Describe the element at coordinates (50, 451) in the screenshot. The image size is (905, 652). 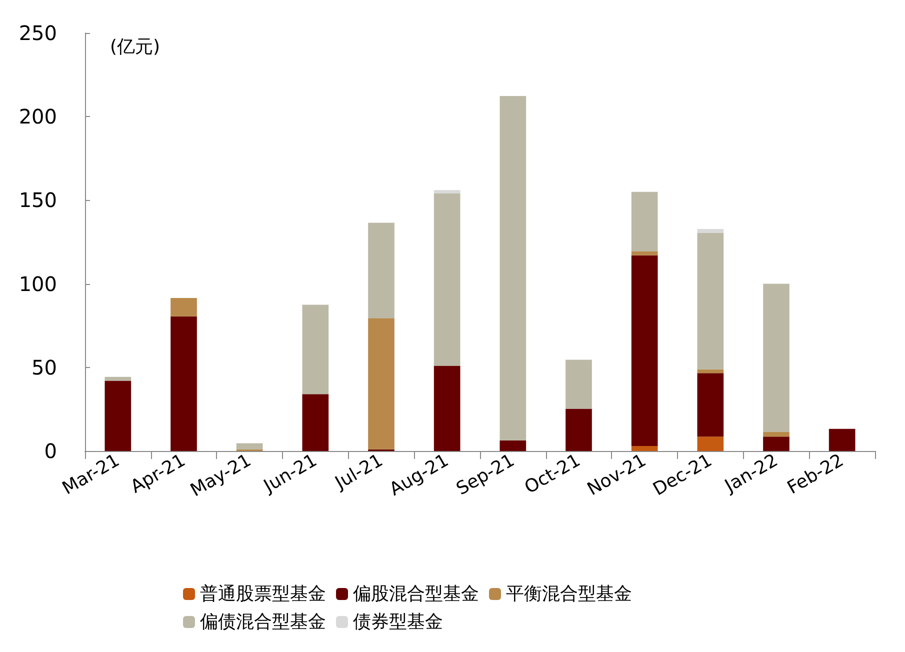
I see `y-tick-label: 0` at that location.